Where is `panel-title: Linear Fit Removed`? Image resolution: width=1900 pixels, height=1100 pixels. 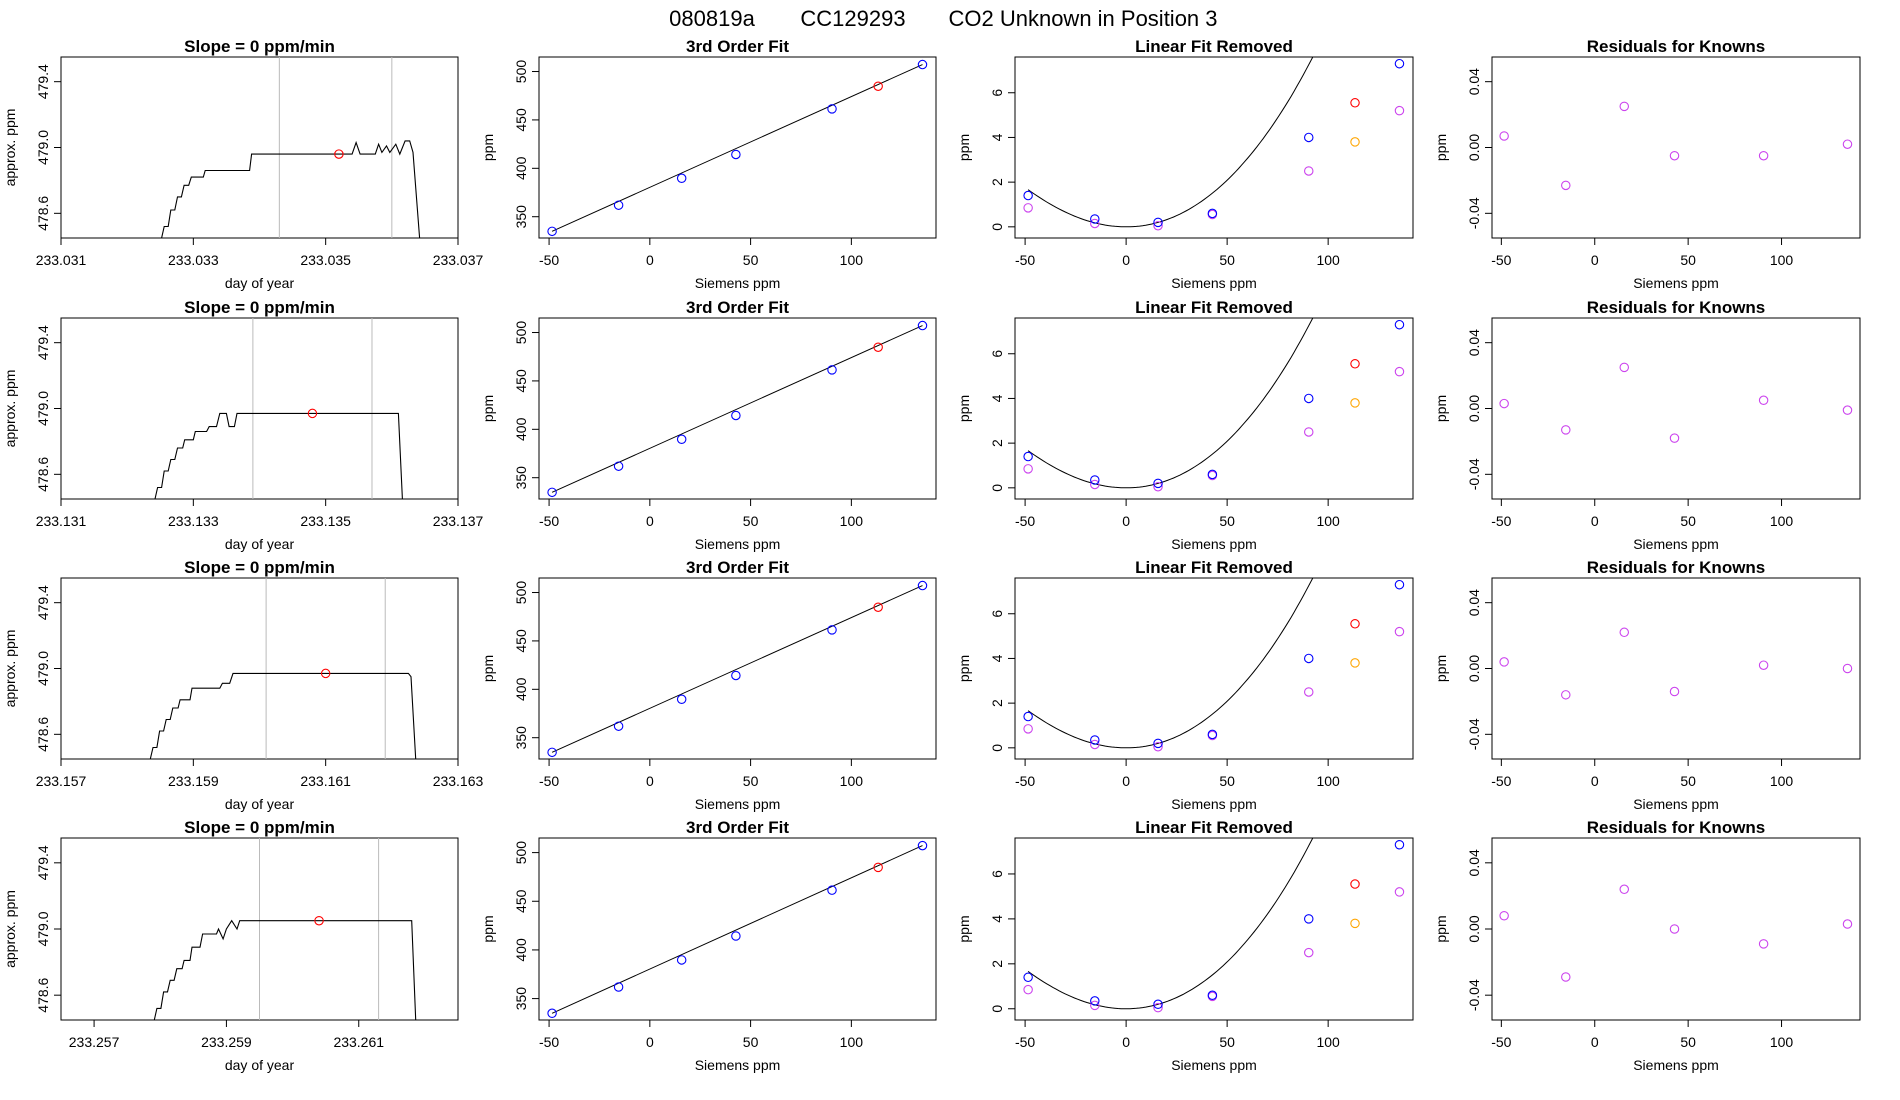 panel-title: Linear Fit Removed is located at coordinates (1214, 307).